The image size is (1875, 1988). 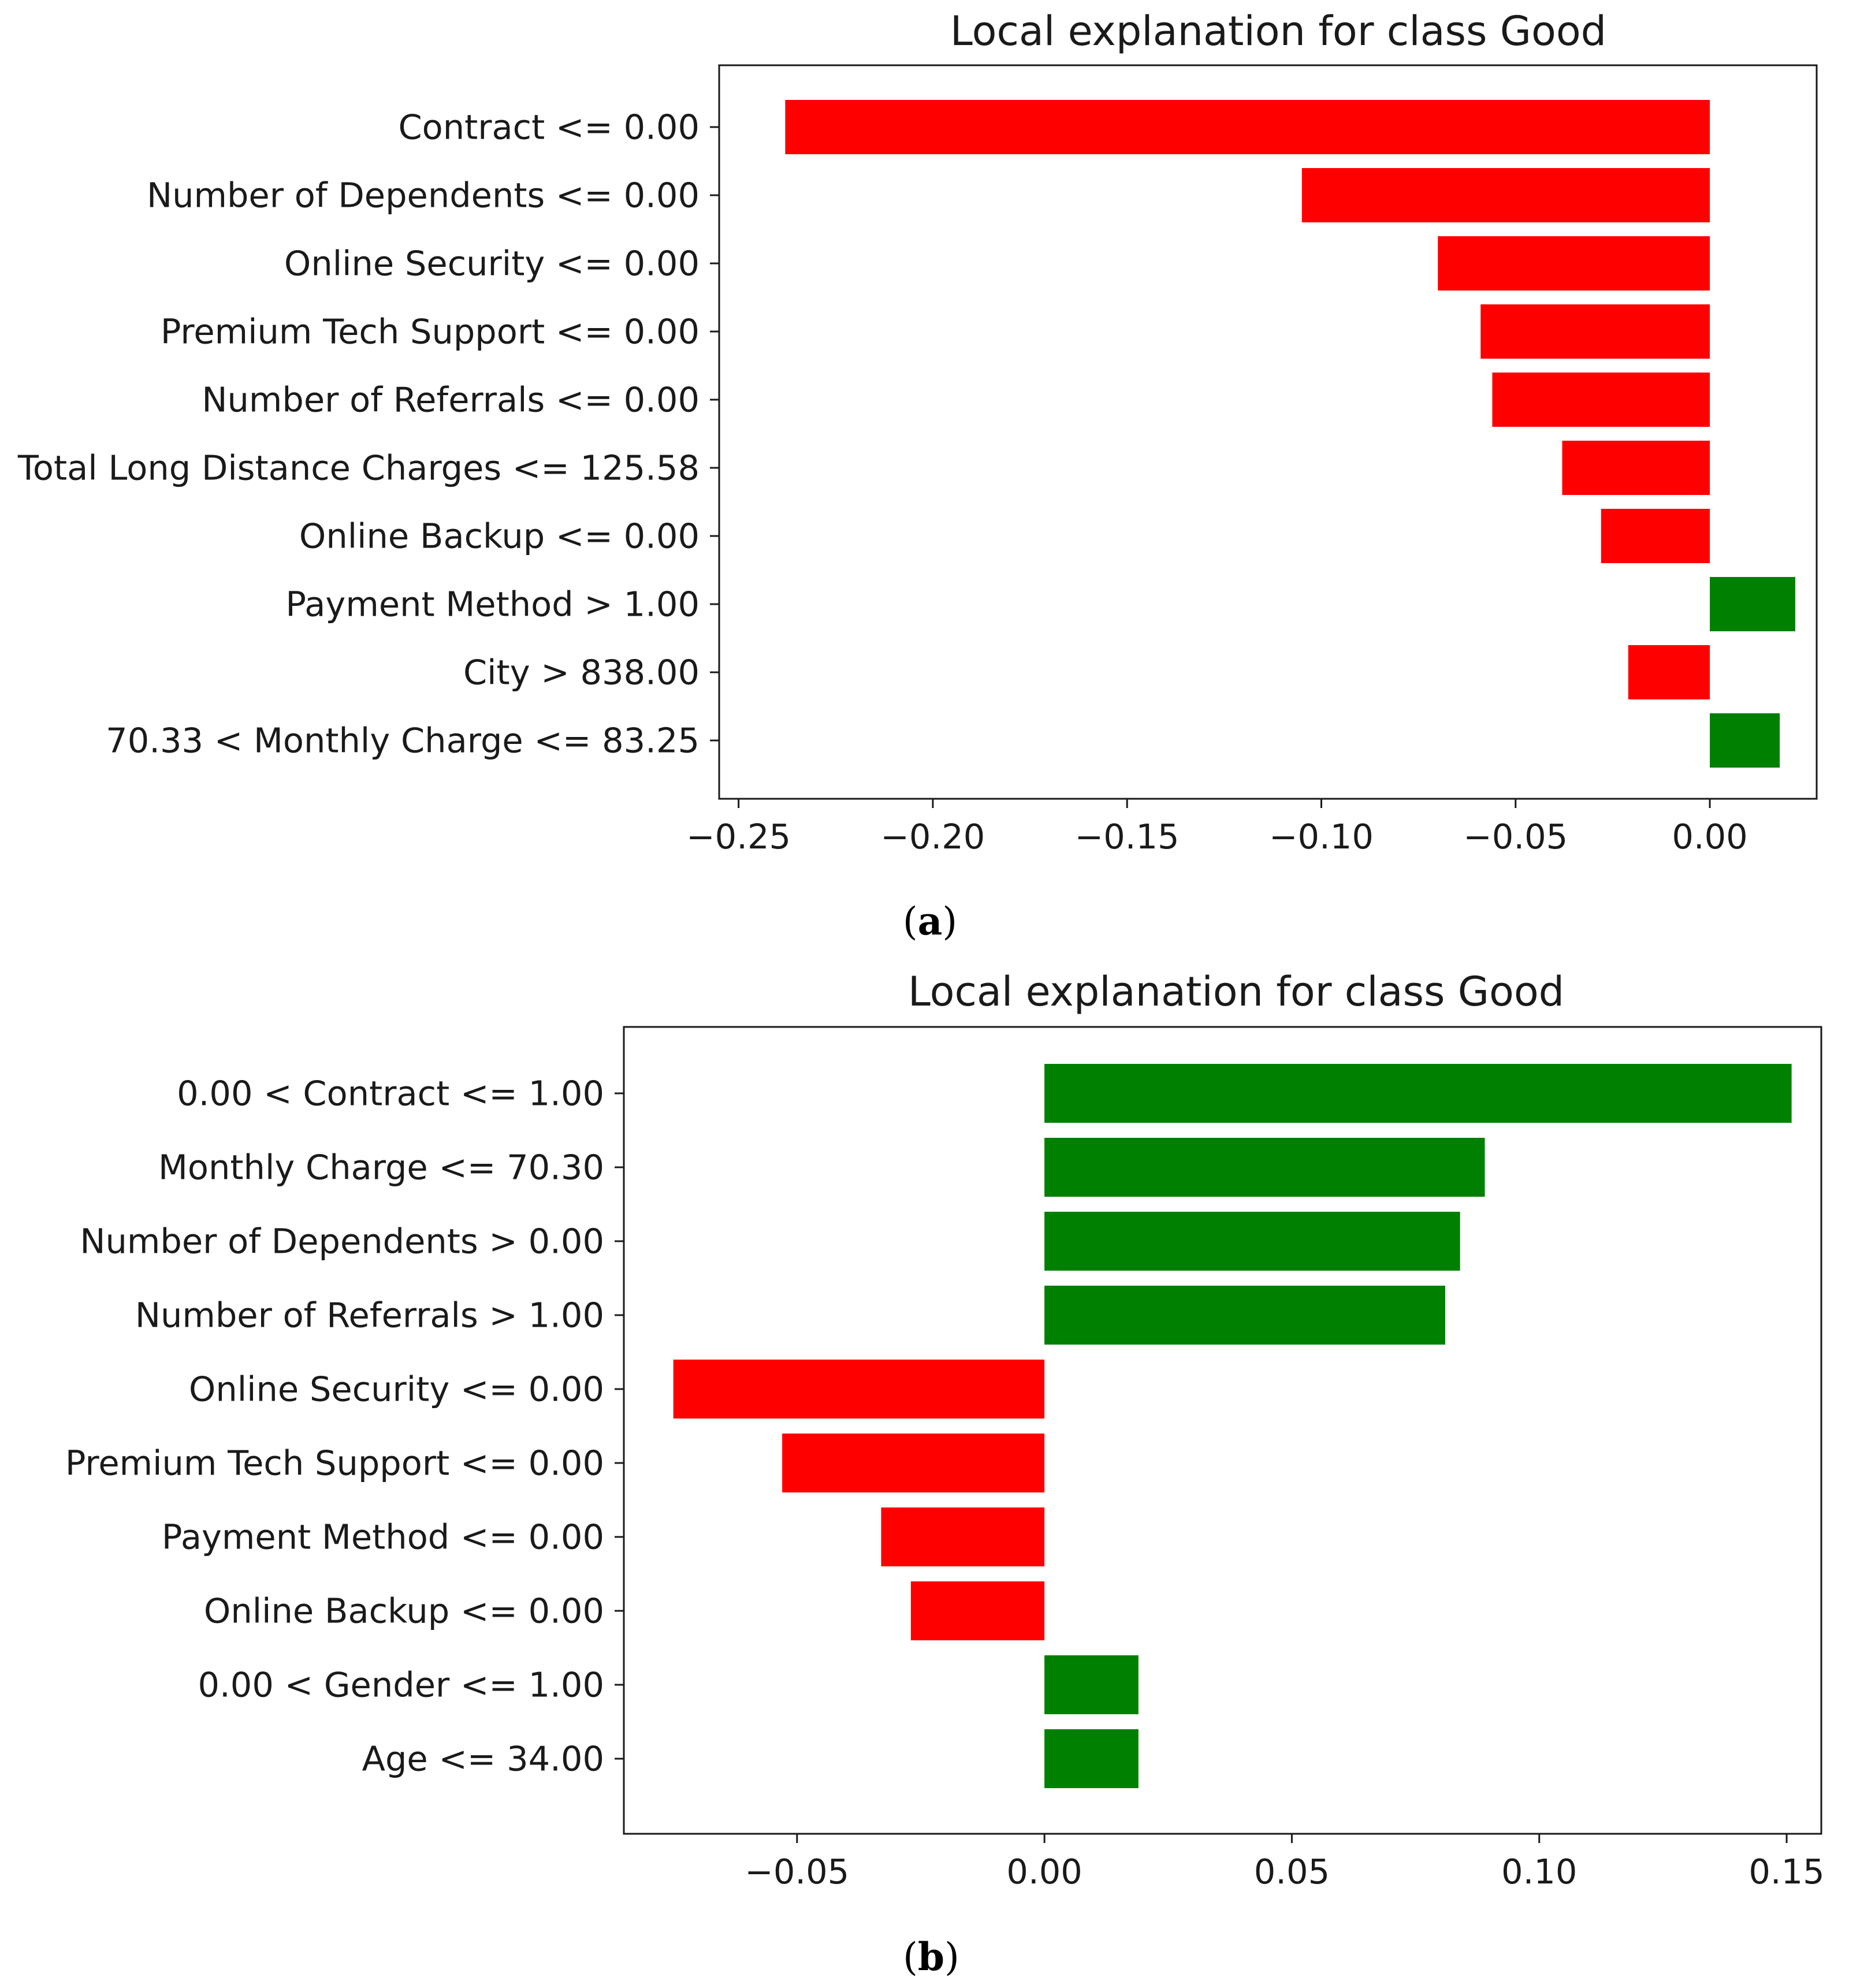 What do you see at coordinates (499, 536) in the screenshot?
I see `chart-a-category-label-7: Online Backup <= 0.00` at bounding box center [499, 536].